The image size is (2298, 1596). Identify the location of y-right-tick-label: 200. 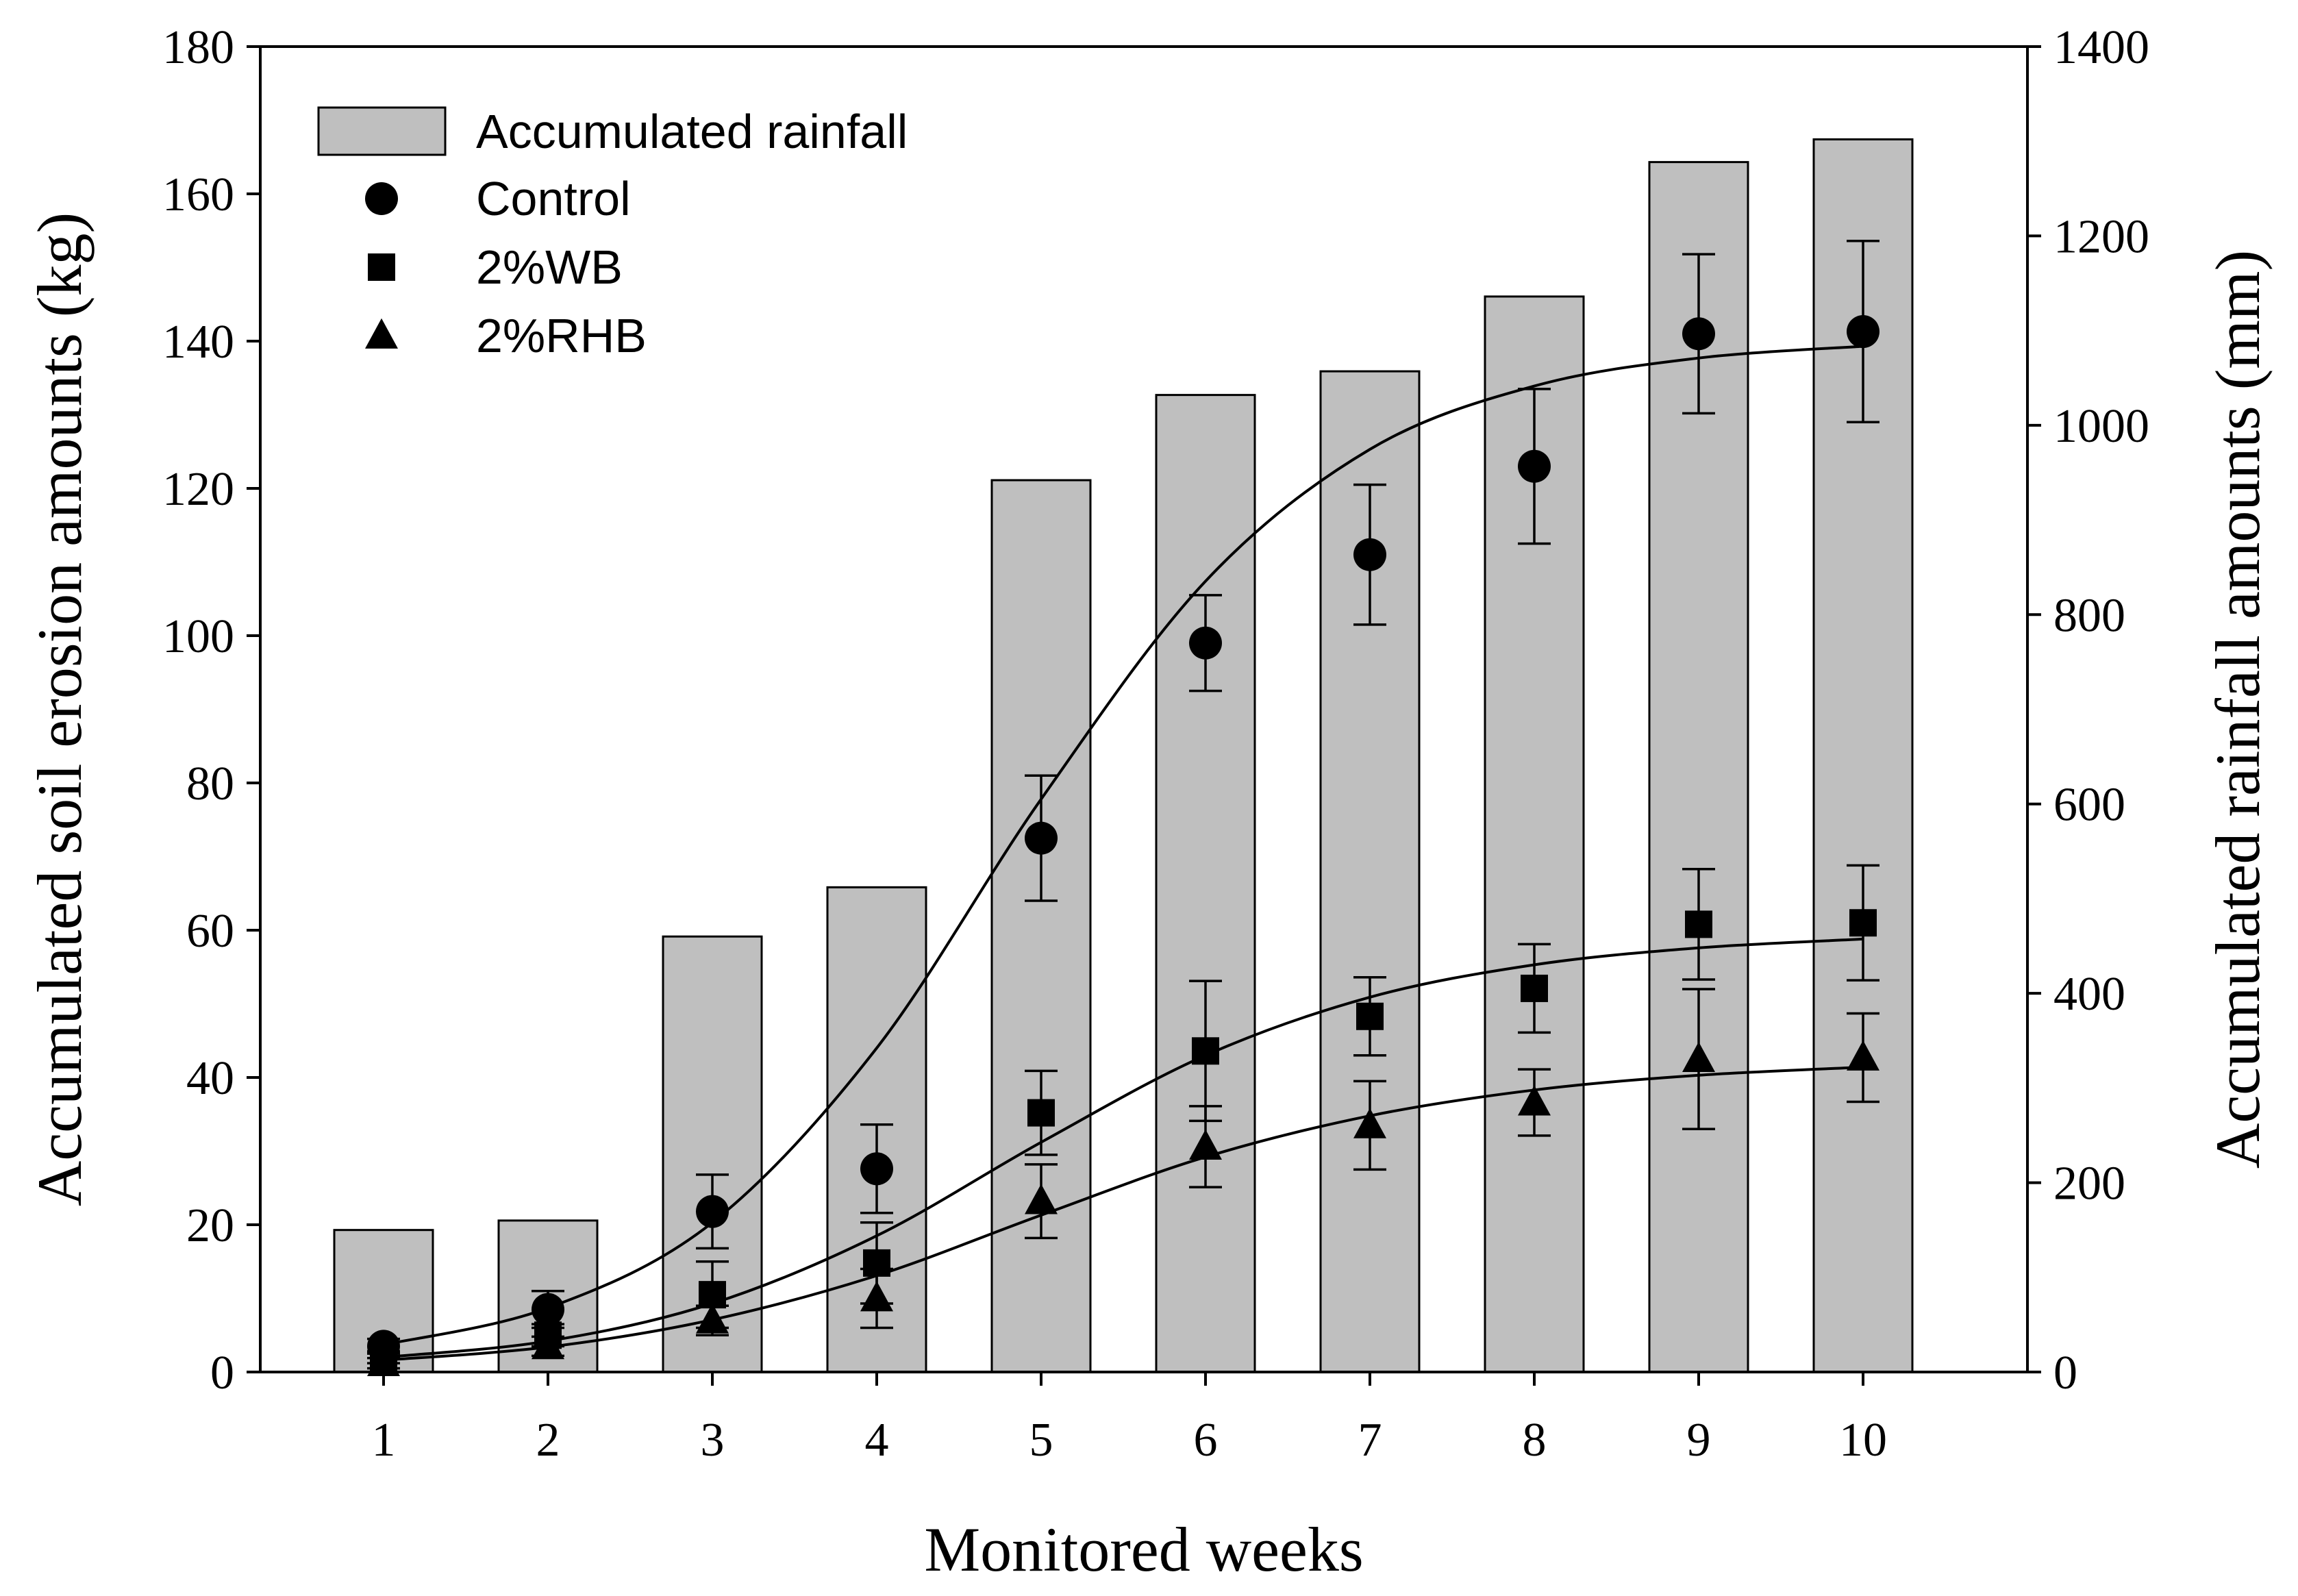
(2089, 1184).